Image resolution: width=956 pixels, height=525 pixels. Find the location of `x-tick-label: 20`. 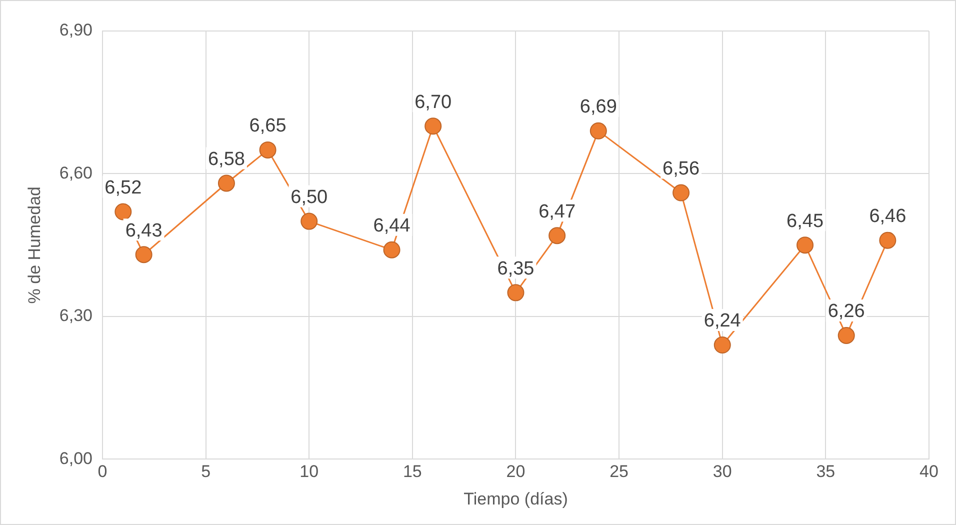

x-tick-label: 20 is located at coordinates (516, 472).